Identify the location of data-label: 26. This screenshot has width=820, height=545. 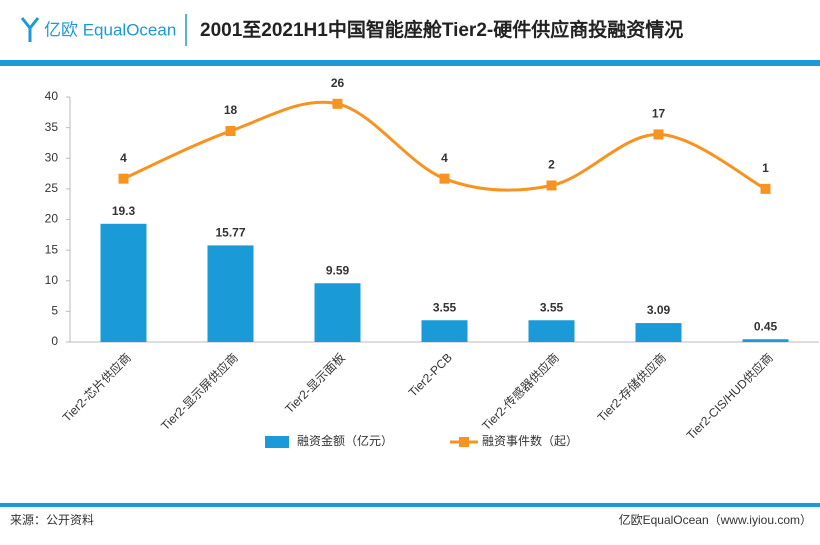
(338, 83).